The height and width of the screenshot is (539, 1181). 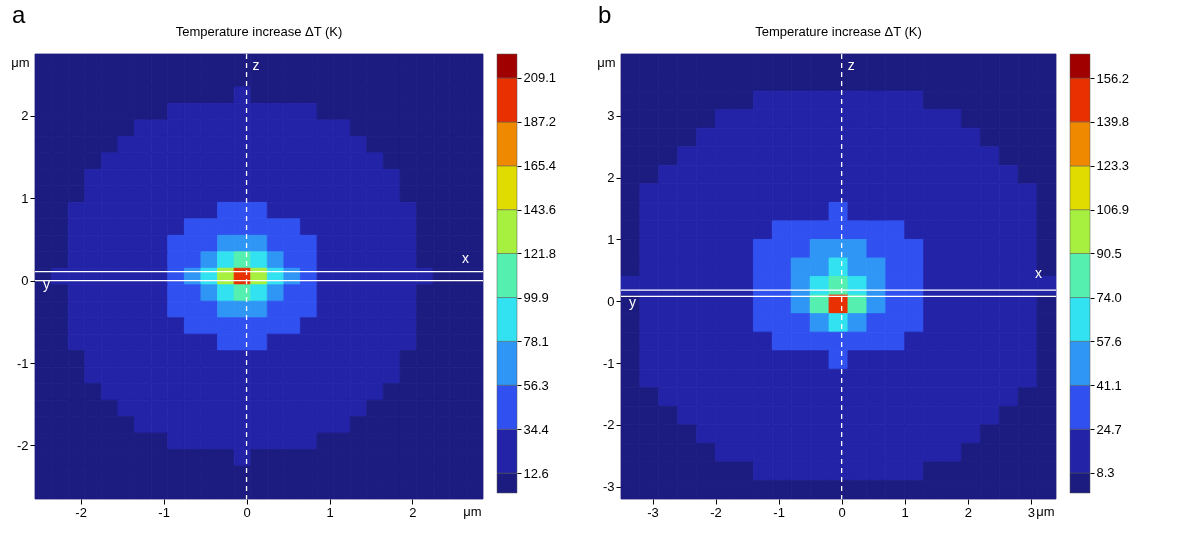 What do you see at coordinates (540, 210) in the screenshot?
I see `color-bar-label: 143.6` at bounding box center [540, 210].